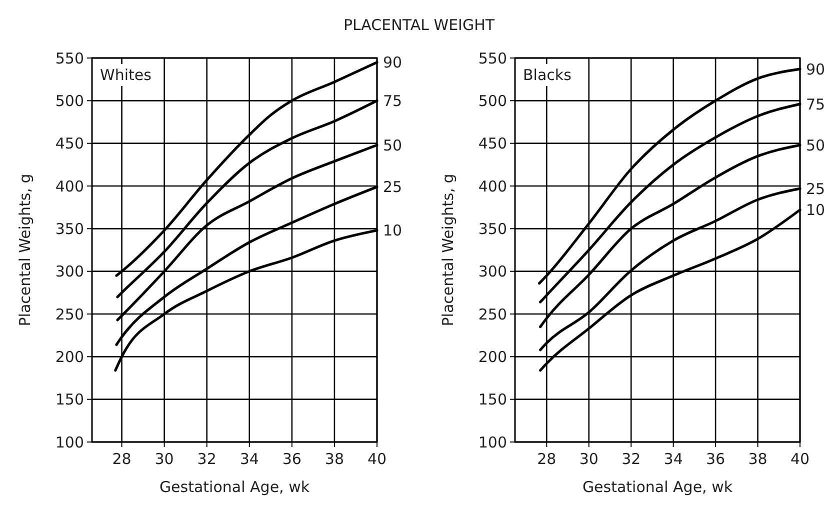 This screenshot has width=838, height=509. What do you see at coordinates (419, 25) in the screenshot?
I see `text: PLACENTAL WEIGHT` at bounding box center [419, 25].